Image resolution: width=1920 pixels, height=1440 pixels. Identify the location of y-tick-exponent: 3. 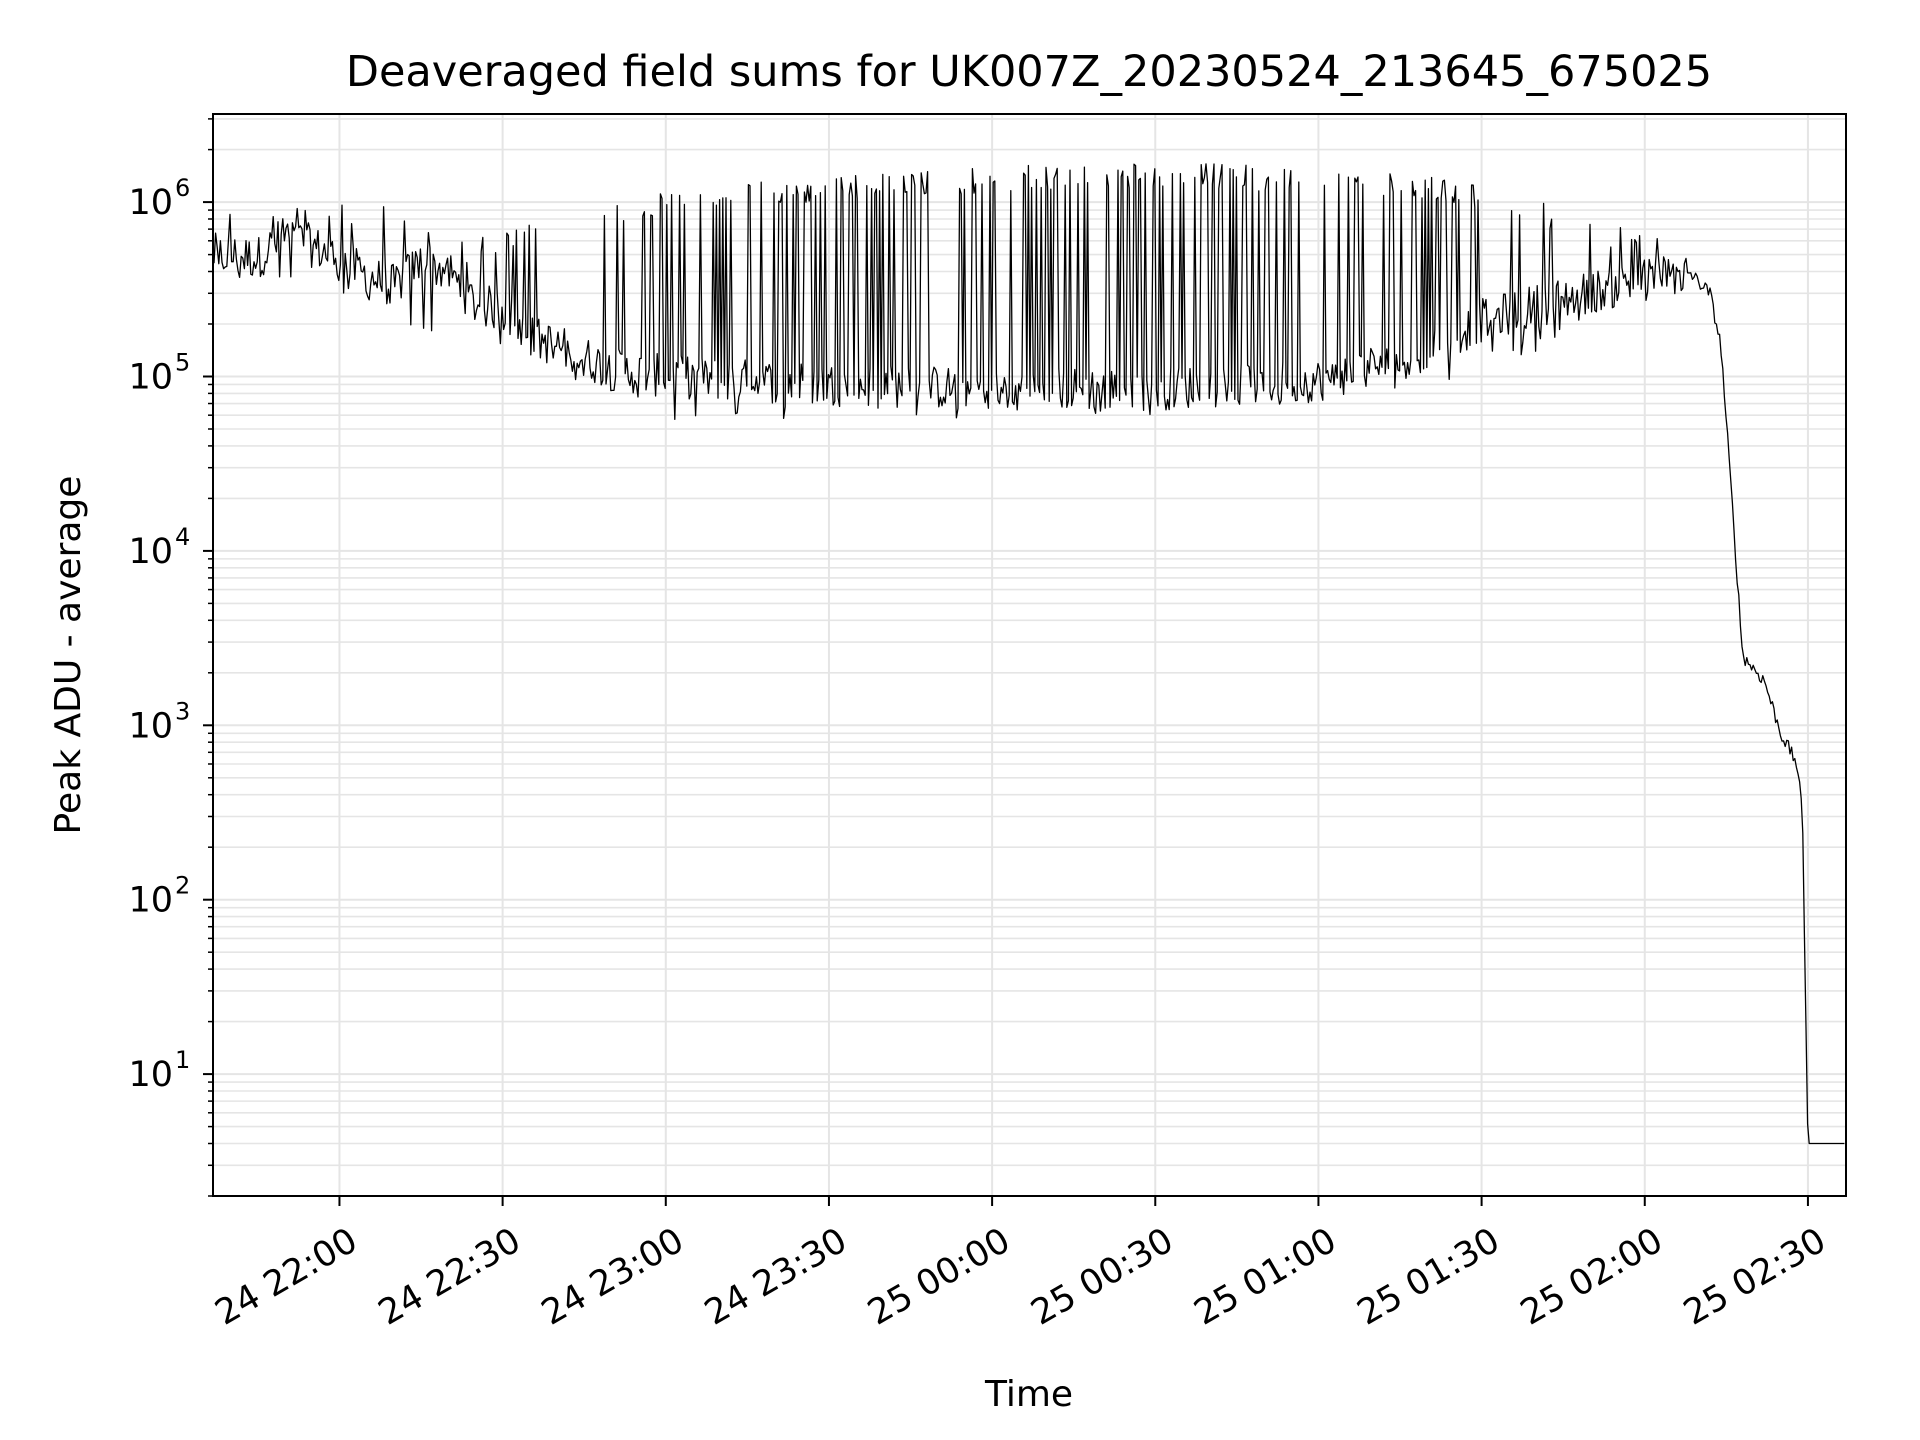
(182, 711).